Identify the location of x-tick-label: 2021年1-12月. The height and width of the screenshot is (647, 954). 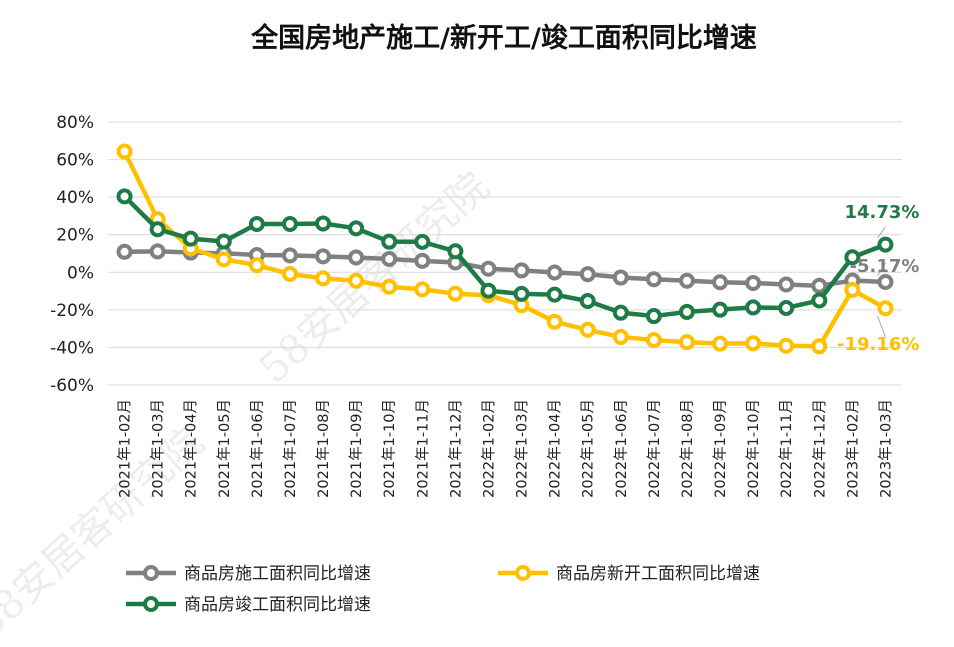
(455, 448).